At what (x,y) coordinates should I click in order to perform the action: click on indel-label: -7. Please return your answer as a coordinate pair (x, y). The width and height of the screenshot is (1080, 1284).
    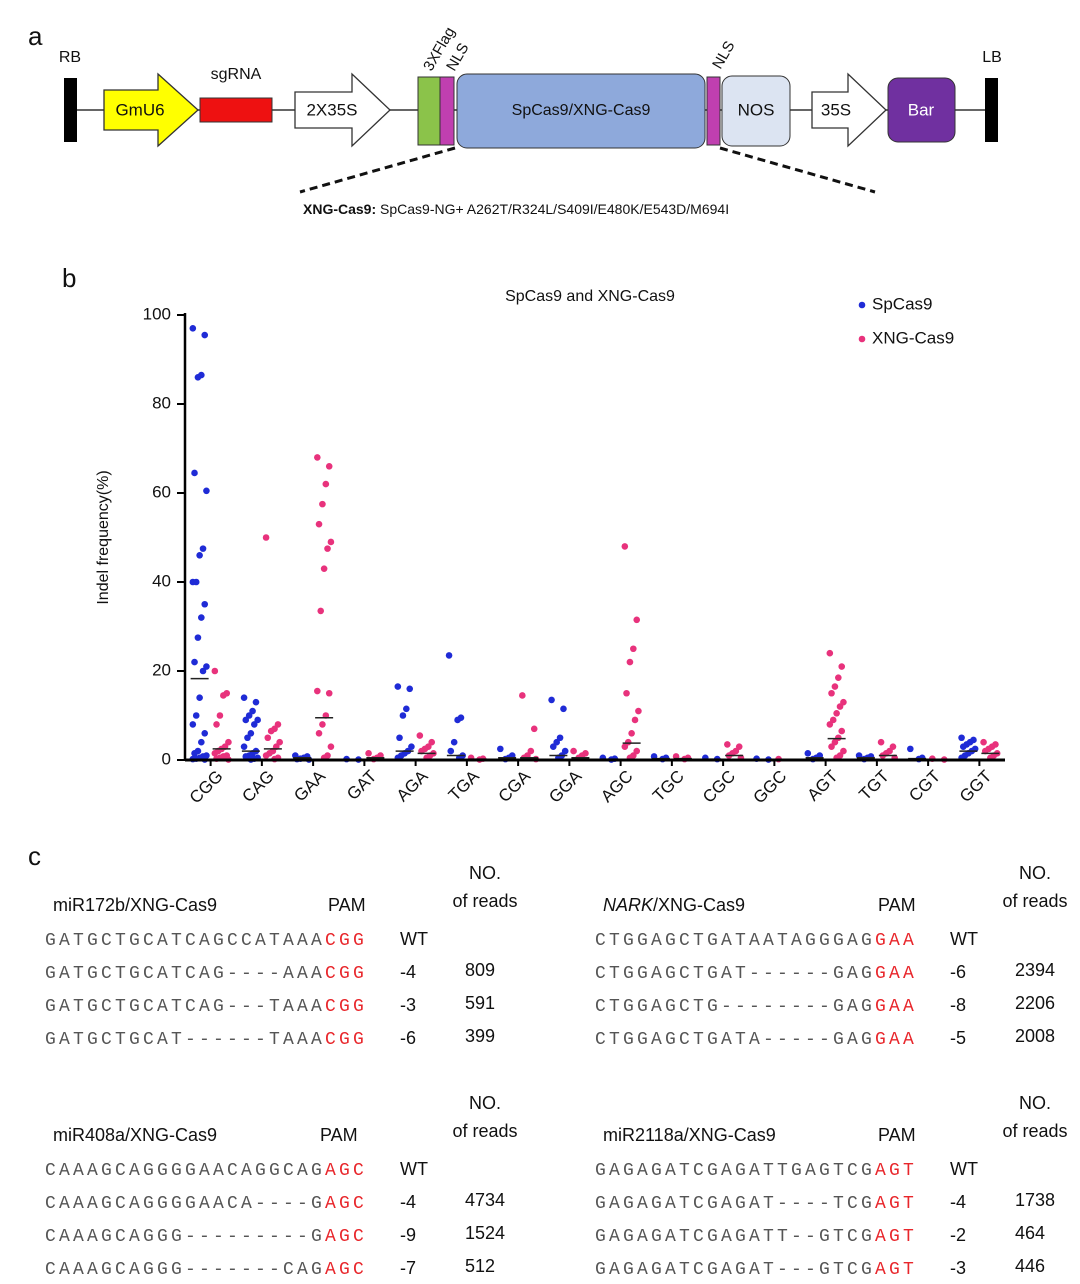
    Looking at the image, I should click on (408, 1268).